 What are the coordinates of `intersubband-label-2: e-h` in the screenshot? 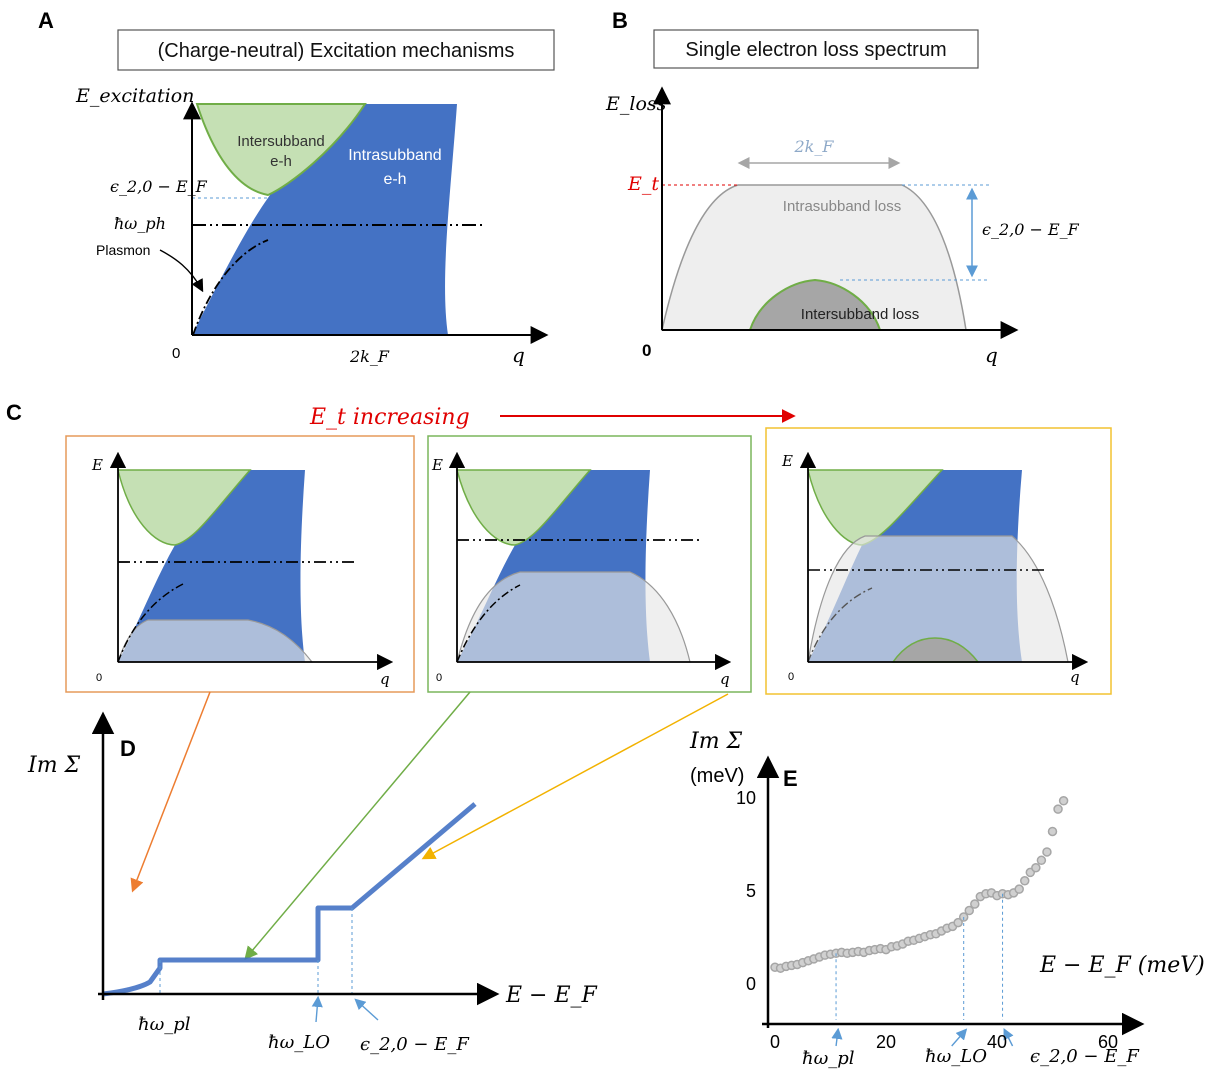 It's located at (281, 161).